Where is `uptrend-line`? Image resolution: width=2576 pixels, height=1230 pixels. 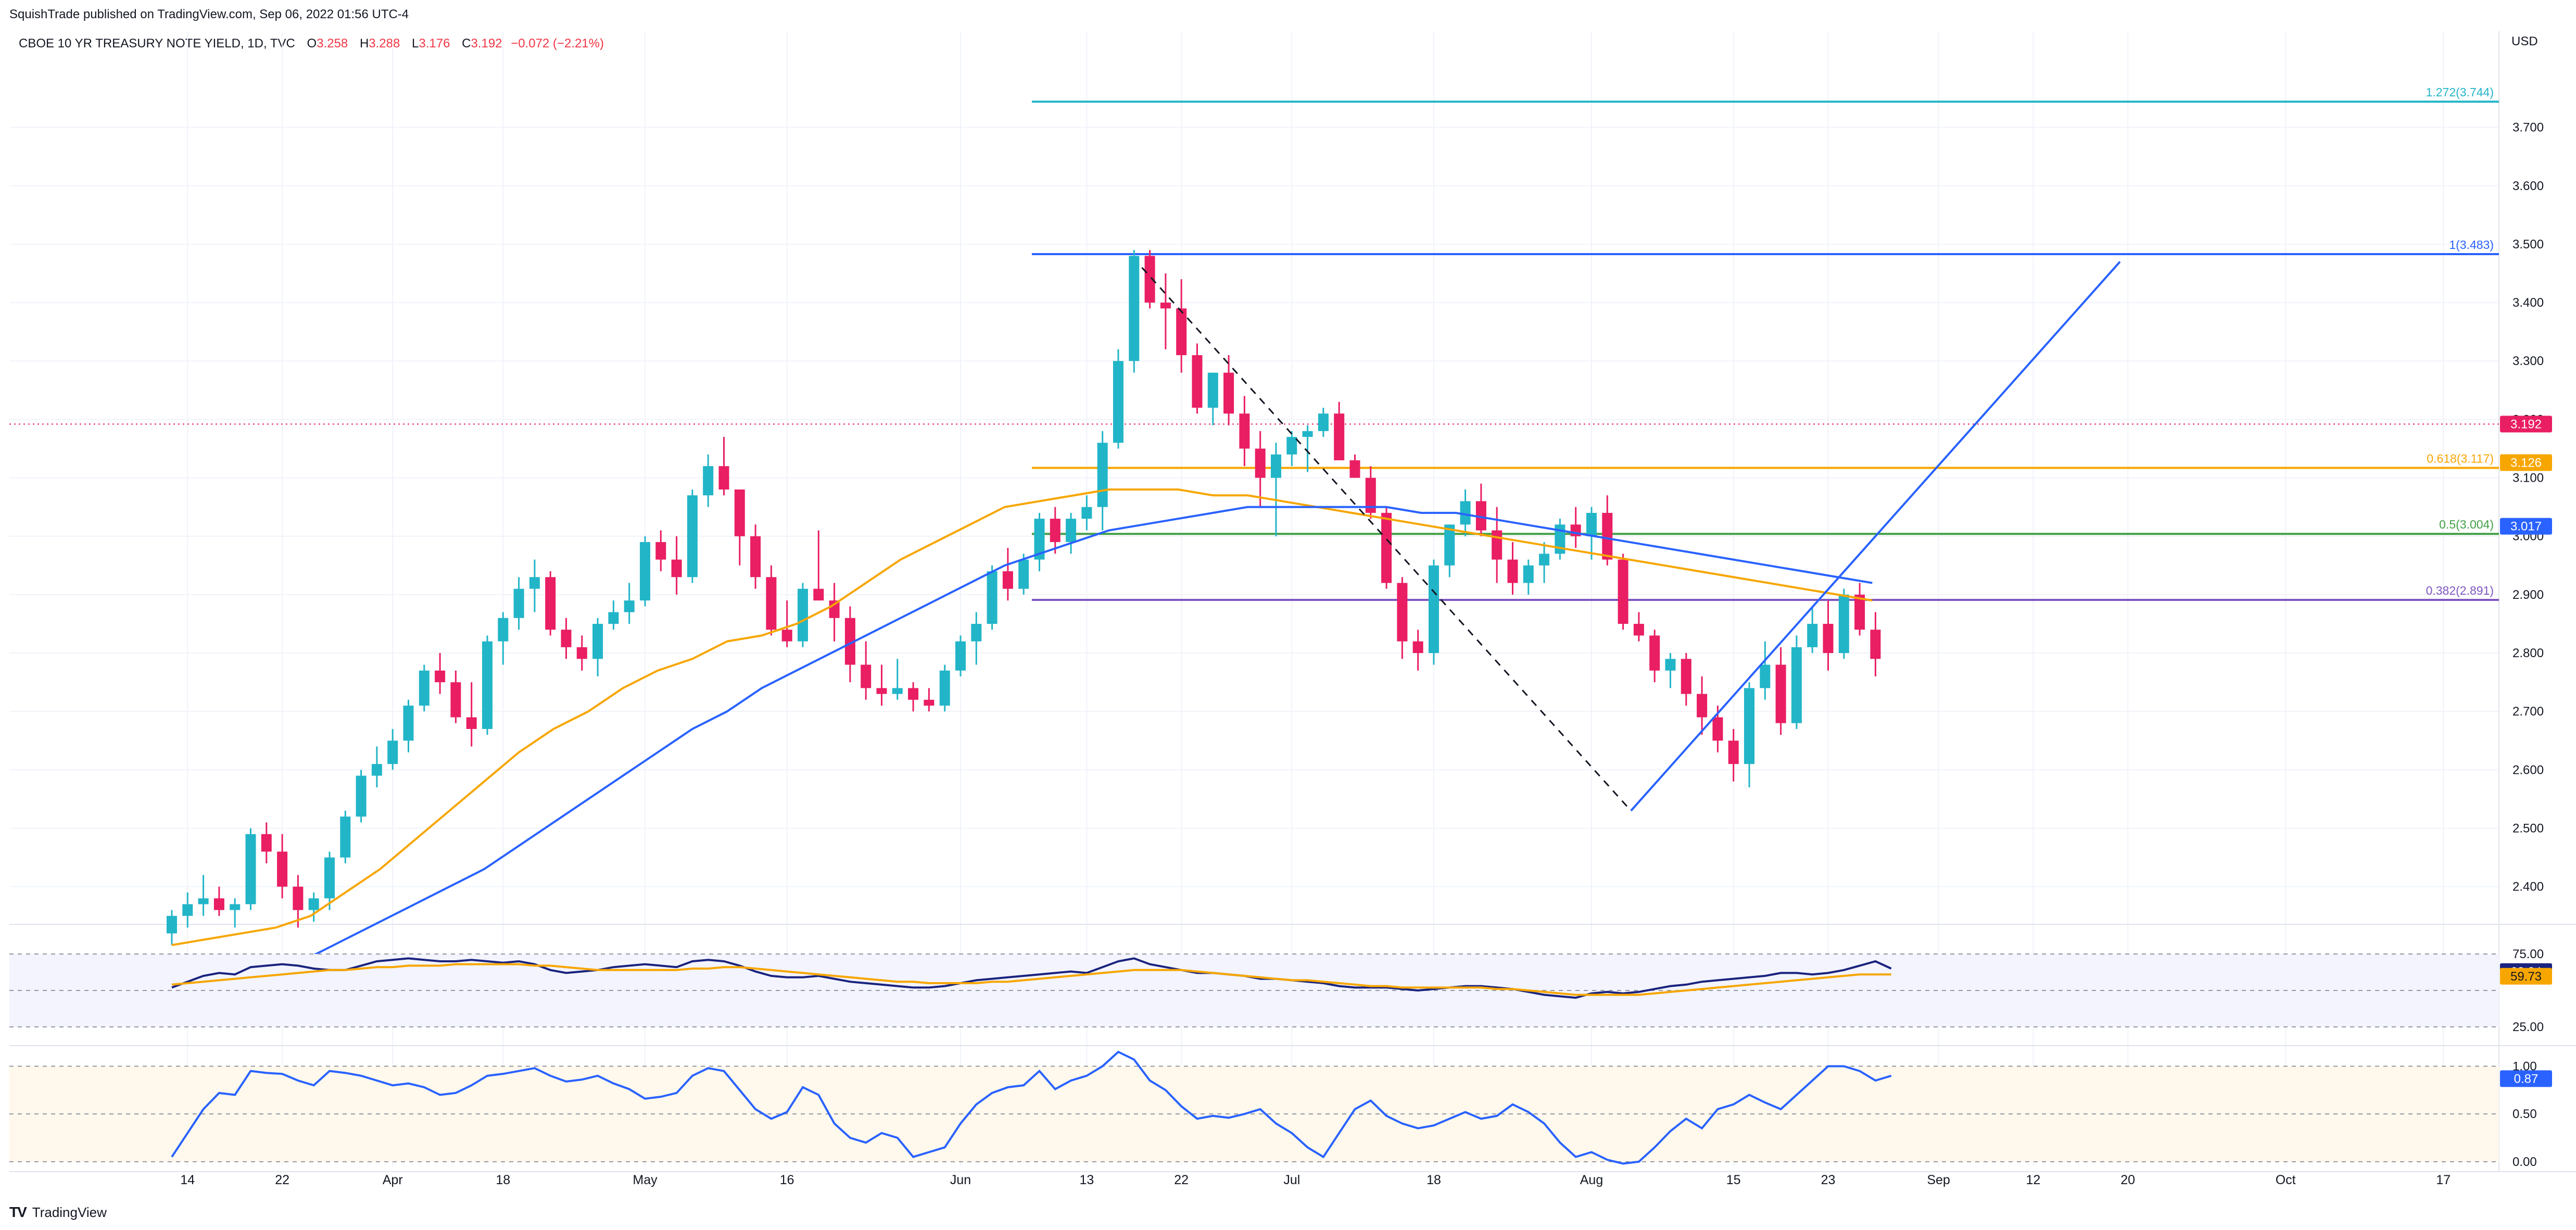 uptrend-line is located at coordinates (1875, 536).